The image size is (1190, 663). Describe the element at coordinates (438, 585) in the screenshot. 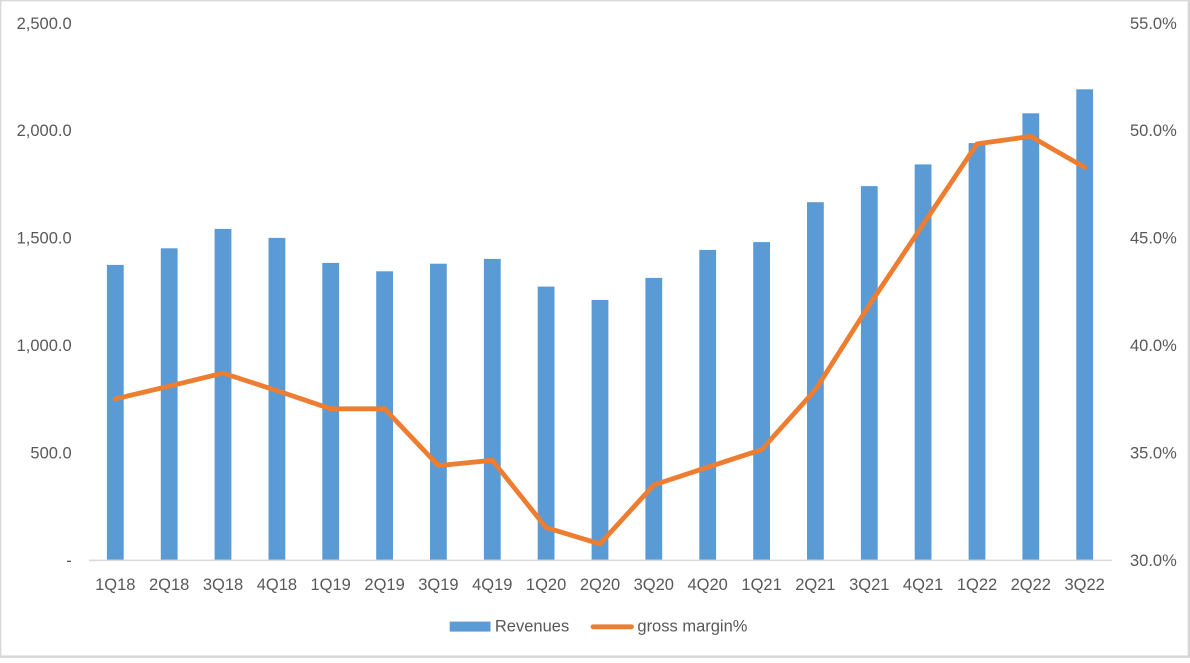

I see `svg-text: 3Q19` at that location.